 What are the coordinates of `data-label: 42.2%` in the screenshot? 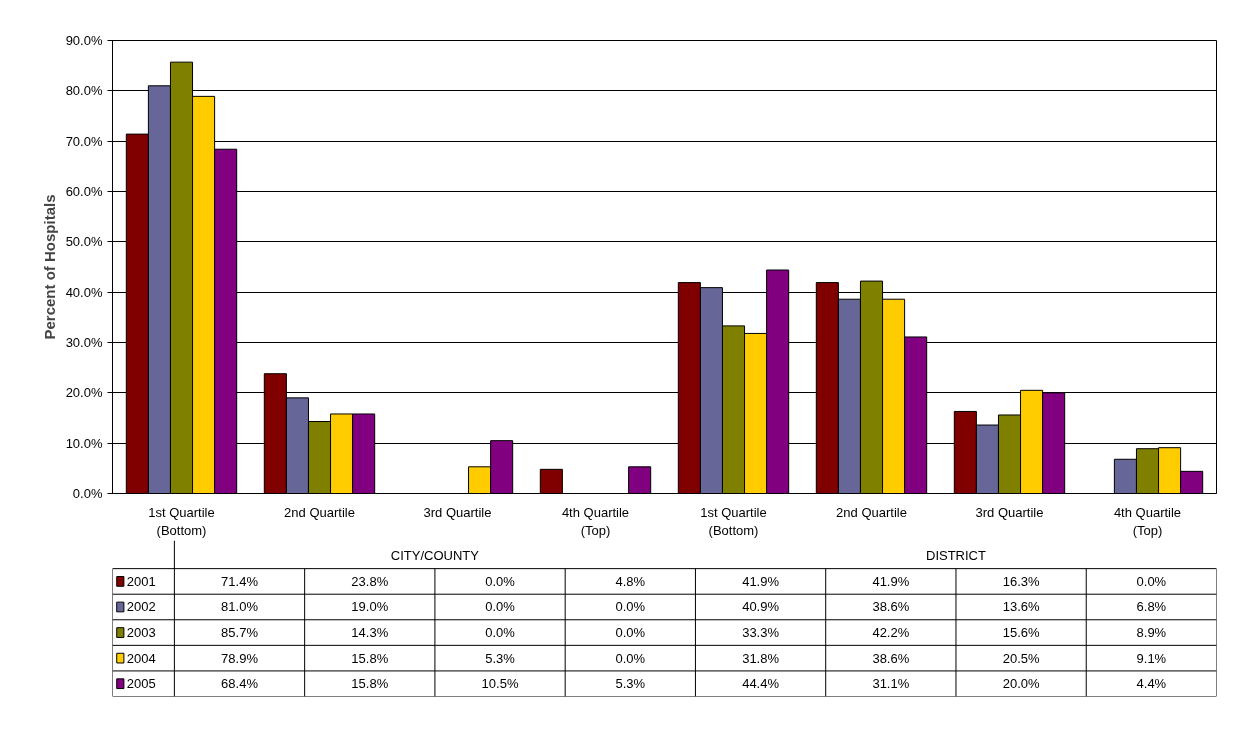 It's located at (891, 633).